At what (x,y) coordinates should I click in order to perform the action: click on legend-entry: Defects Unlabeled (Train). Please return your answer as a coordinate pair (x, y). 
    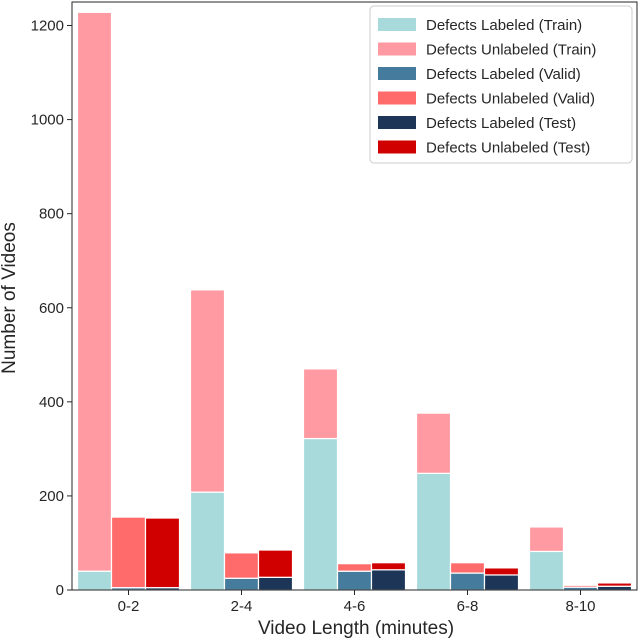
    Looking at the image, I should click on (511, 50).